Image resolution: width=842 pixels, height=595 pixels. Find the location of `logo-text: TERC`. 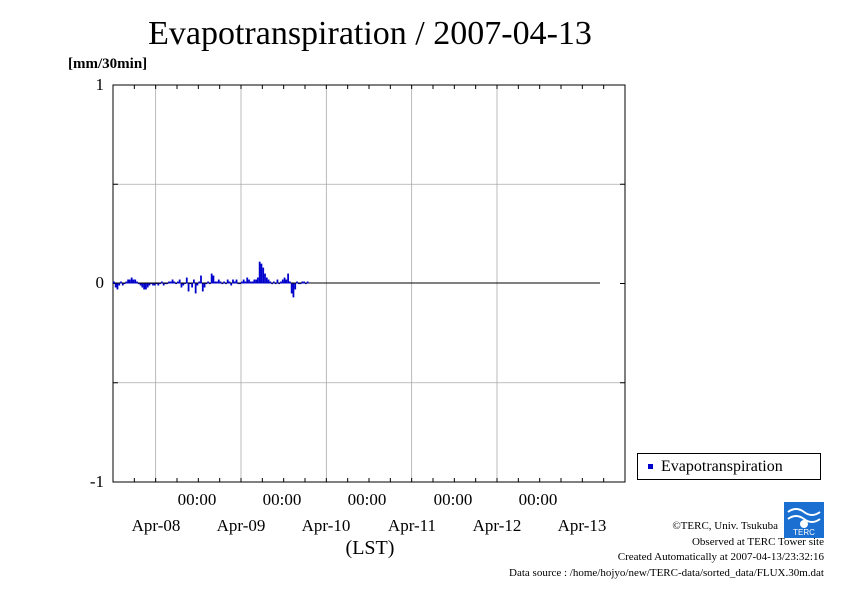

logo-text: TERC is located at coordinates (804, 532).